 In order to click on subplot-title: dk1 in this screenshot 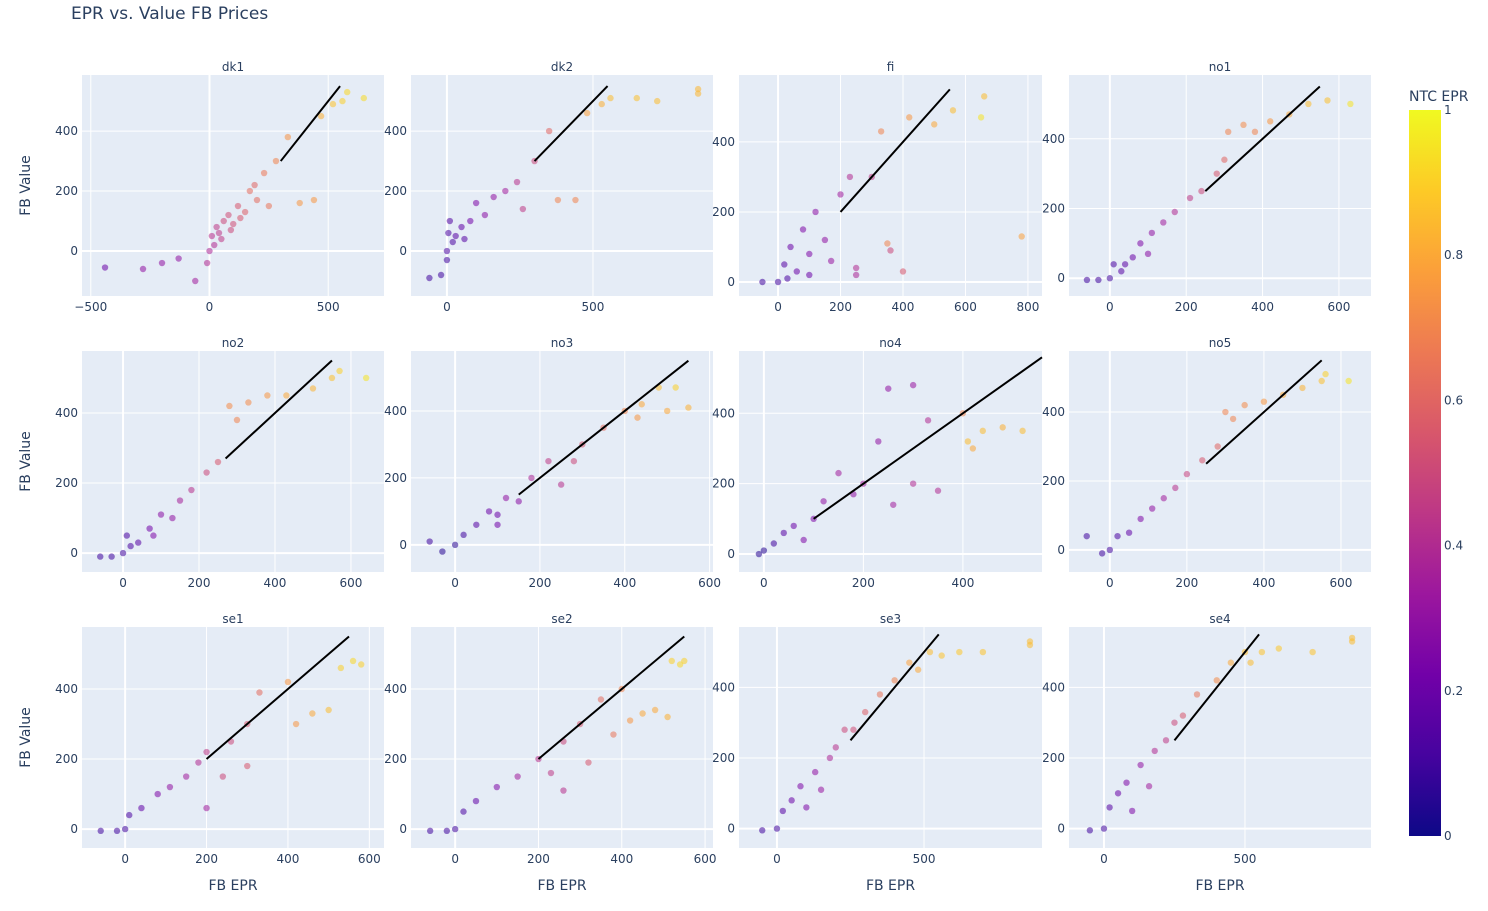, I will do `click(233, 67)`.